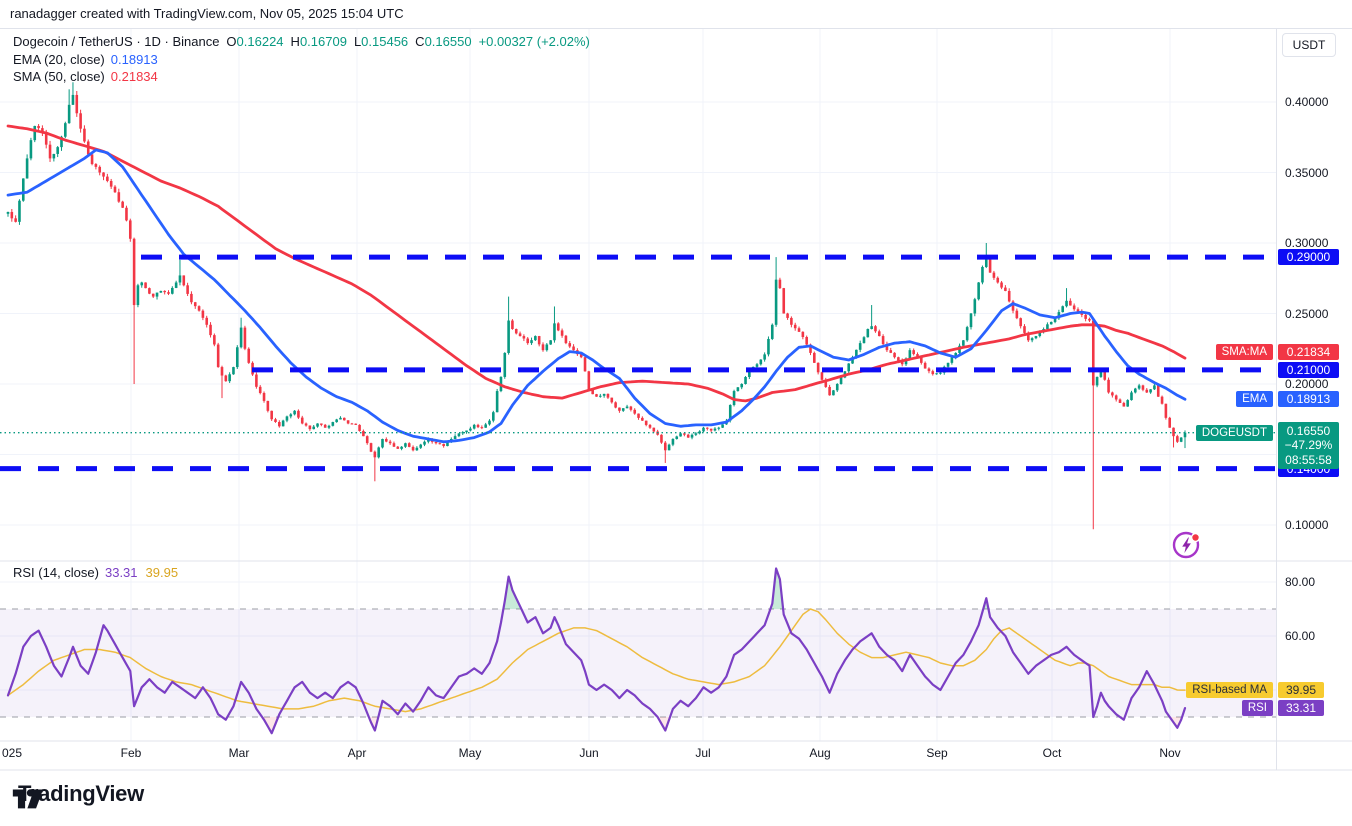 This screenshot has height=826, width=1352. What do you see at coordinates (1229, 690) in the screenshot?
I see `rsi-ma-tag: RSI-based MA` at bounding box center [1229, 690].